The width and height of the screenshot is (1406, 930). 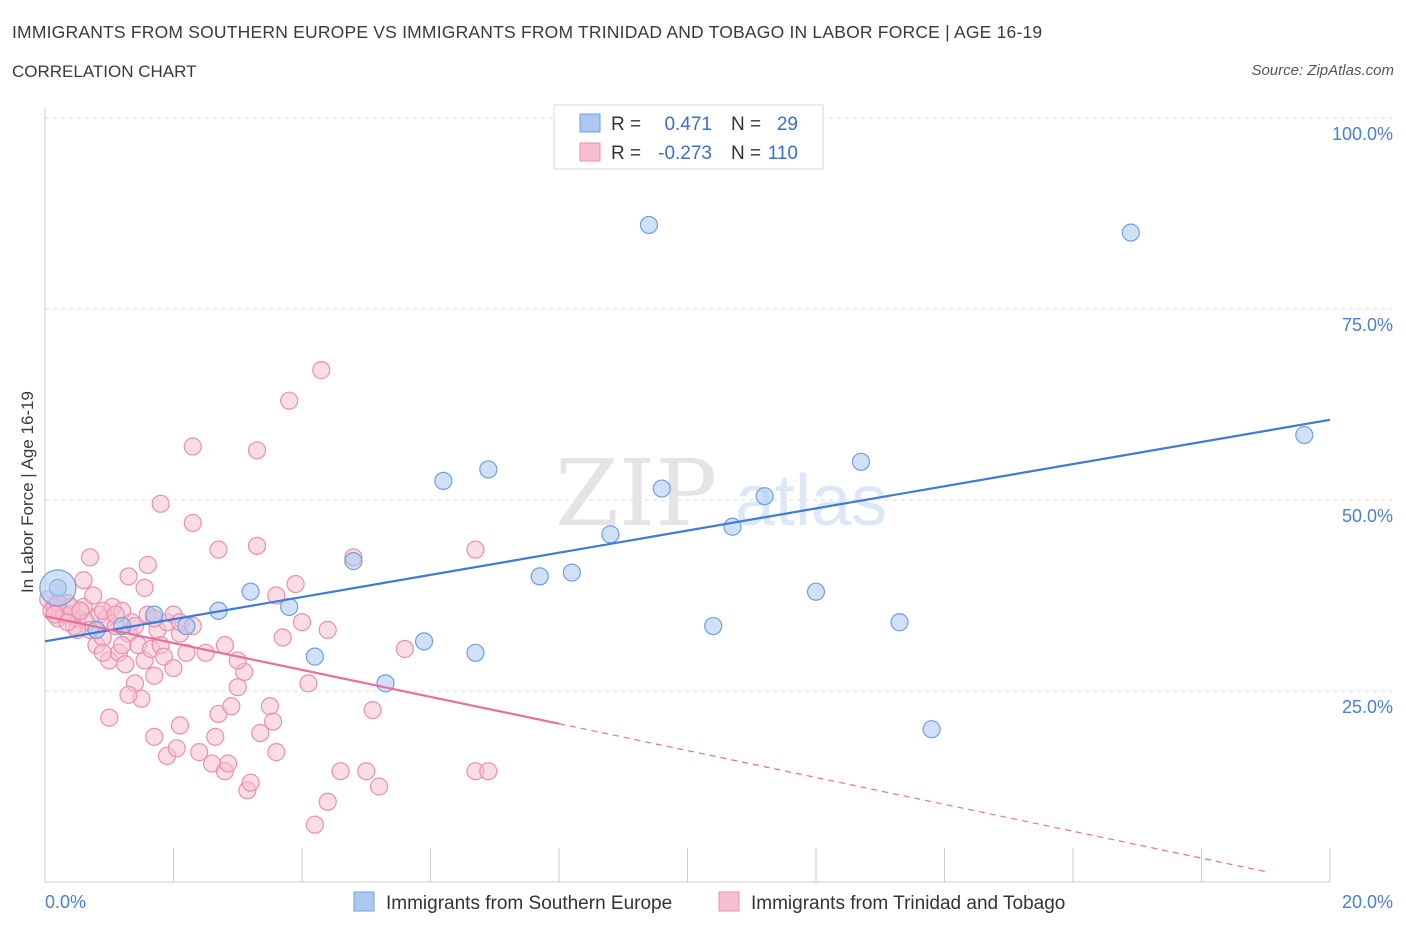 What do you see at coordinates (65, 902) in the screenshot?
I see `x-tick-label-min: 0.0%` at bounding box center [65, 902].